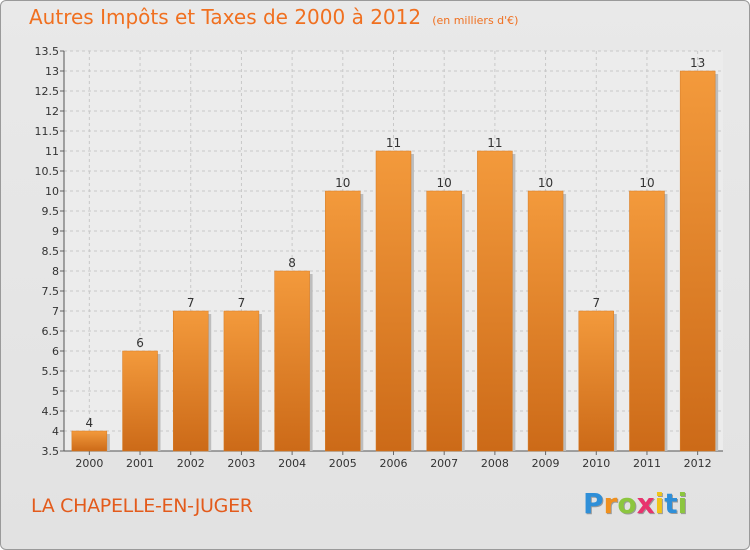  What do you see at coordinates (292, 463) in the screenshot?
I see `x-tick-label: 2004` at bounding box center [292, 463].